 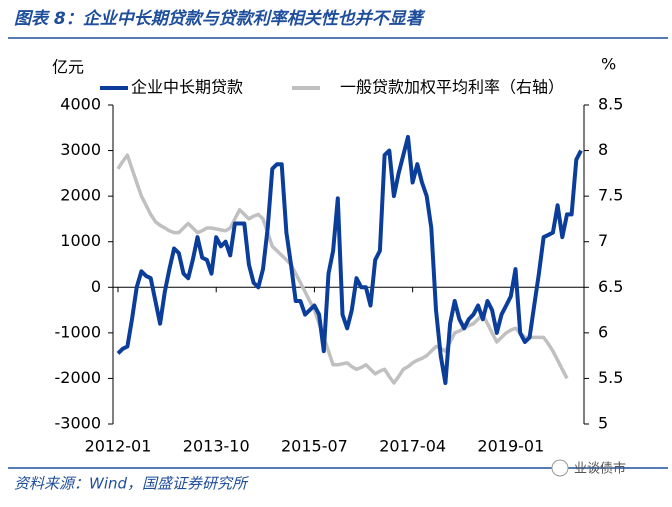 What do you see at coordinates (510, 446) in the screenshot?
I see `x-tick-label: 2019-01` at bounding box center [510, 446].